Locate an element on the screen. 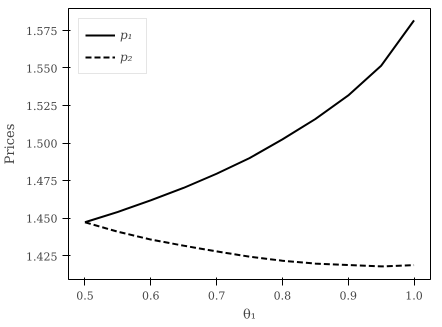 This screenshot has width=442, height=327. y-tick-label: 1.425 is located at coordinates (42, 257).